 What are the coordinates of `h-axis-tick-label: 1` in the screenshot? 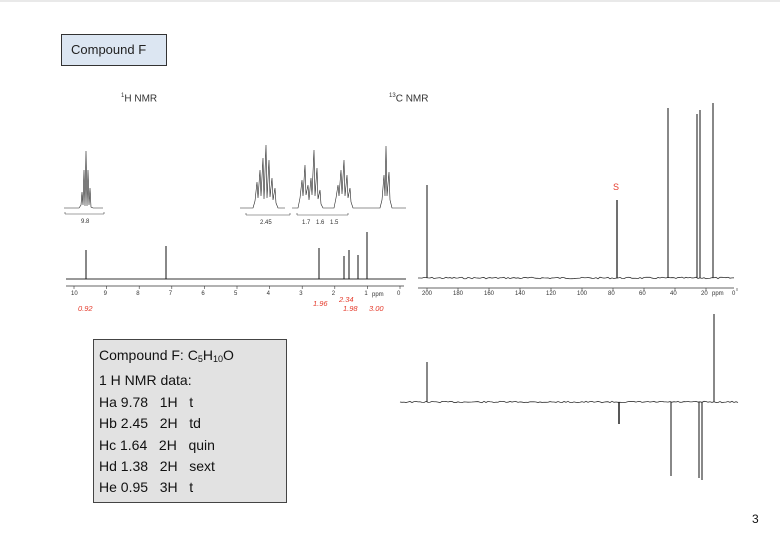 It's located at (366, 294).